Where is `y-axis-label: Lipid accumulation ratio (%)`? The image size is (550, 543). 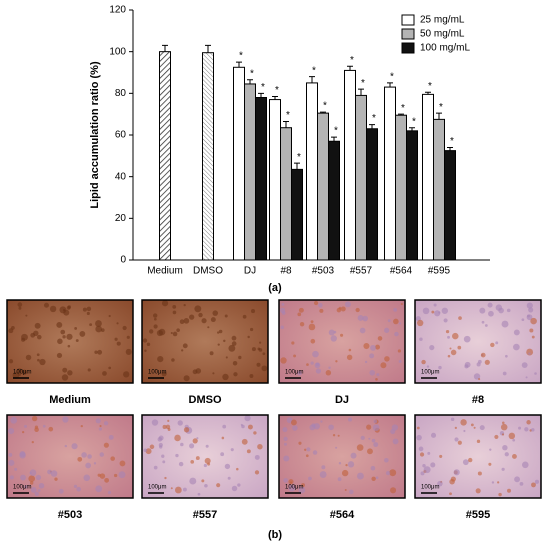 y-axis-label: Lipid accumulation ratio (%) is located at coordinates (95, 135).